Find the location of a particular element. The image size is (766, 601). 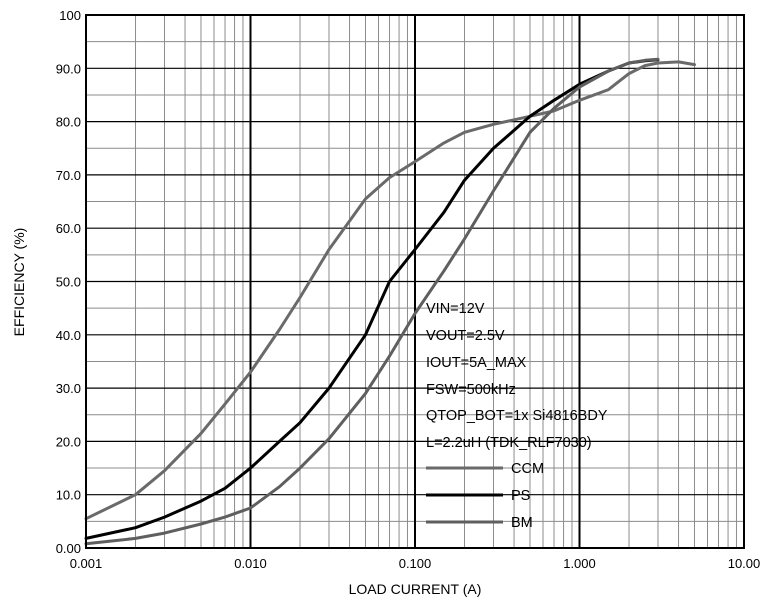

x-axis-title: LOAD CURRENT (A) is located at coordinates (415, 589).